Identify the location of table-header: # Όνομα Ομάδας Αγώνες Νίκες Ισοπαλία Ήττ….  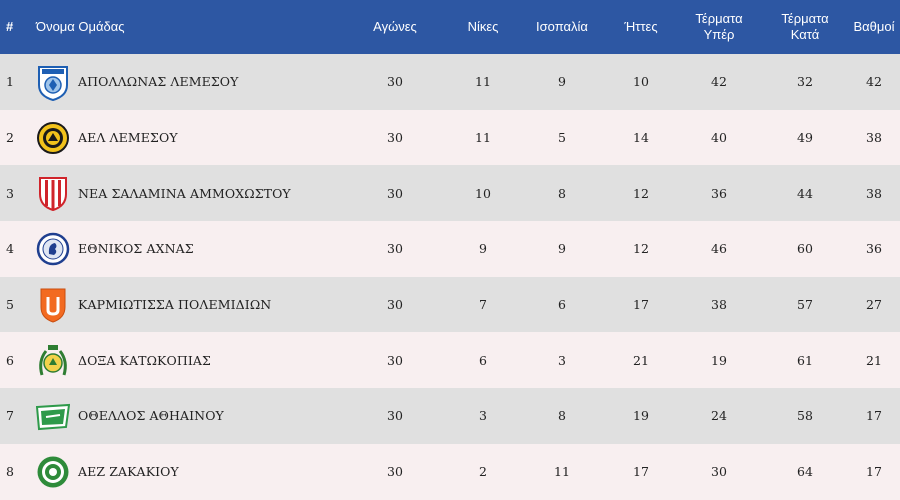
(450, 27).